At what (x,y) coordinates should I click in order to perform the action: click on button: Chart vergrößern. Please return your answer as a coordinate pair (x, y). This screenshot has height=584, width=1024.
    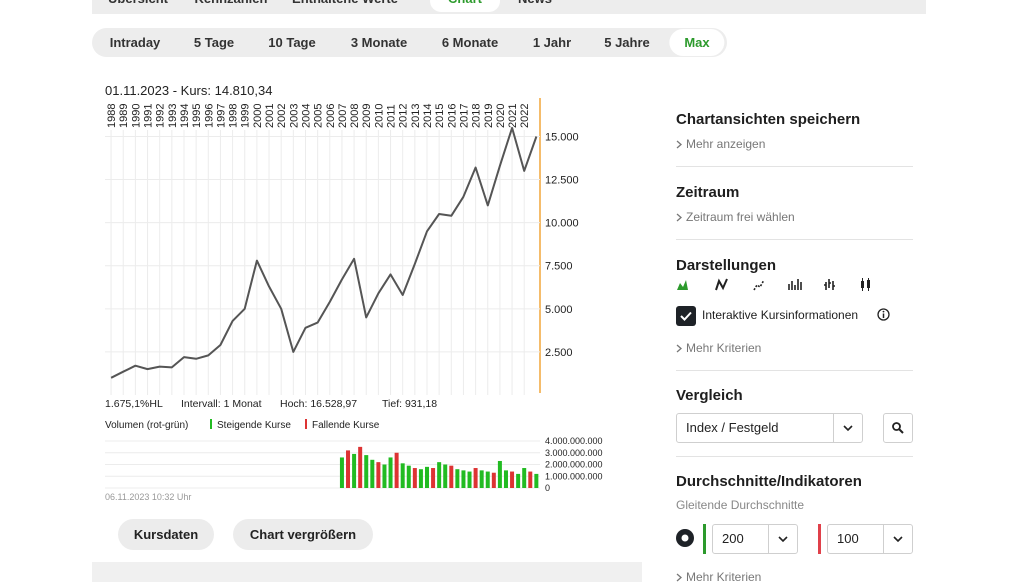
    Looking at the image, I should click on (303, 534).